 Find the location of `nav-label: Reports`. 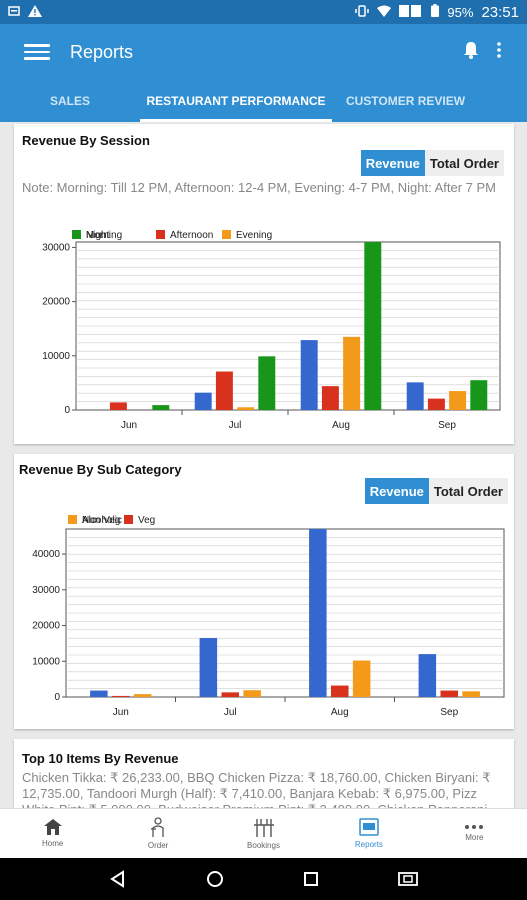

nav-label: Reports is located at coordinates (368, 844).